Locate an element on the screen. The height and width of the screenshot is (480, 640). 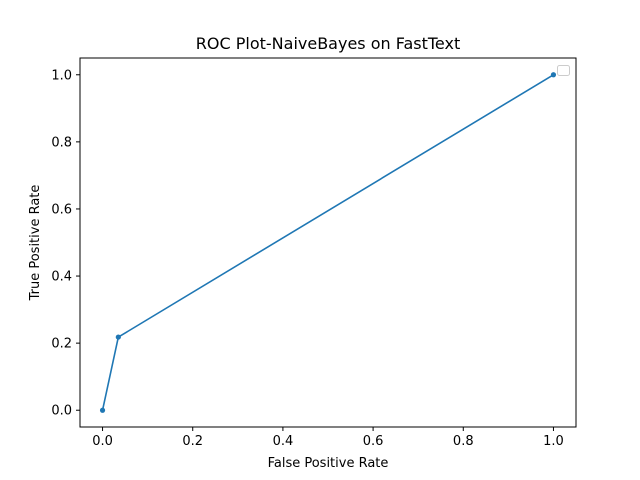
chart-title: ROC Plot-NaiveBayes on FastText is located at coordinates (328, 43).